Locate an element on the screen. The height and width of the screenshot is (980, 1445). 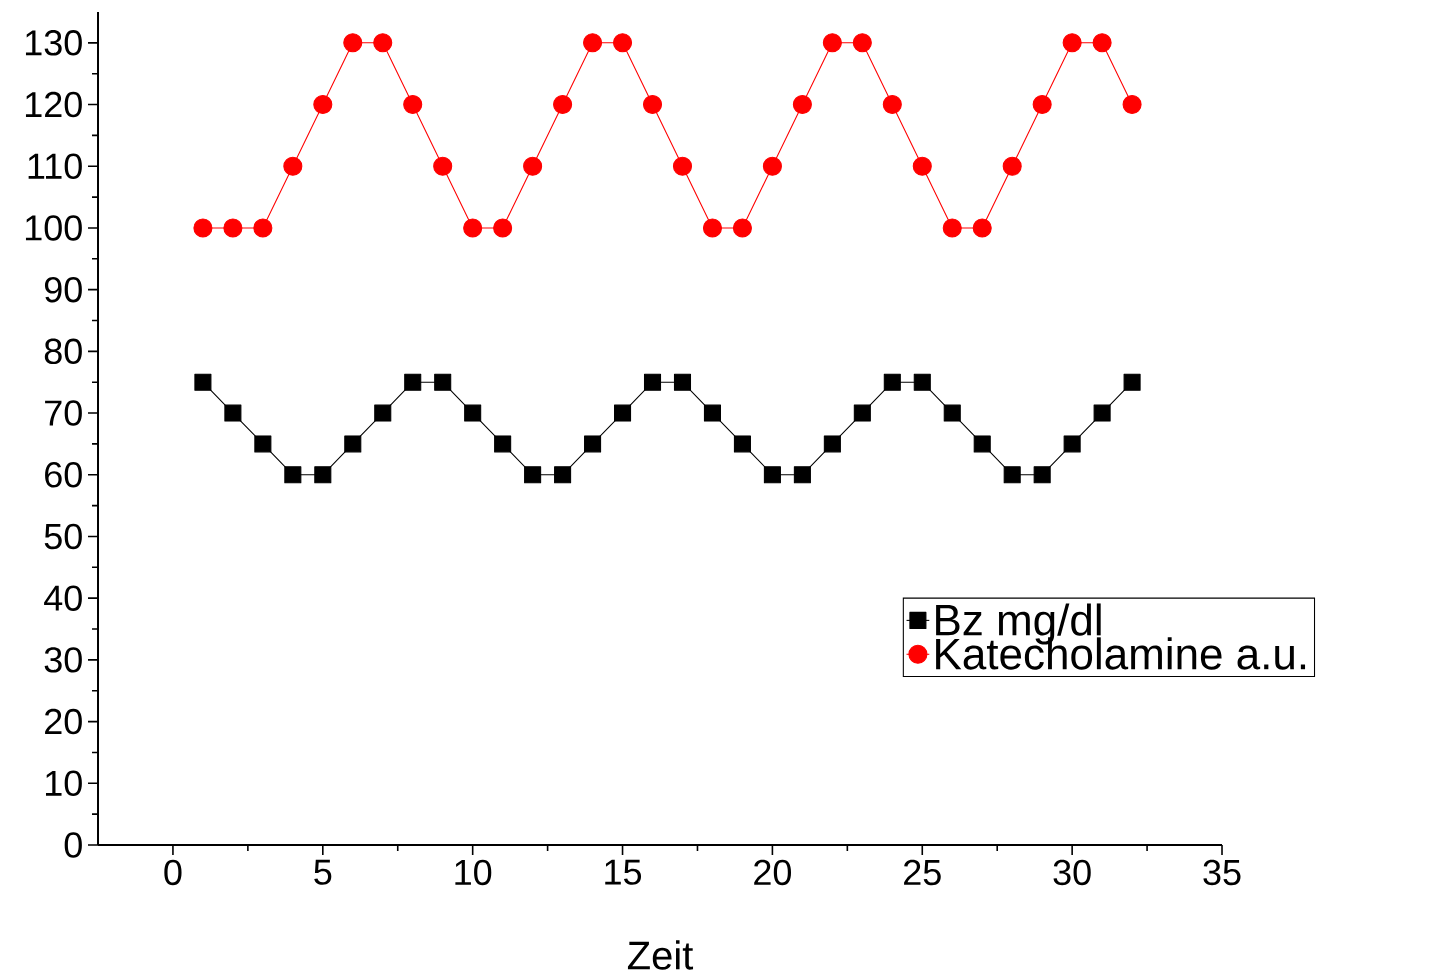
x-tick-label: 5 is located at coordinates (323, 872).